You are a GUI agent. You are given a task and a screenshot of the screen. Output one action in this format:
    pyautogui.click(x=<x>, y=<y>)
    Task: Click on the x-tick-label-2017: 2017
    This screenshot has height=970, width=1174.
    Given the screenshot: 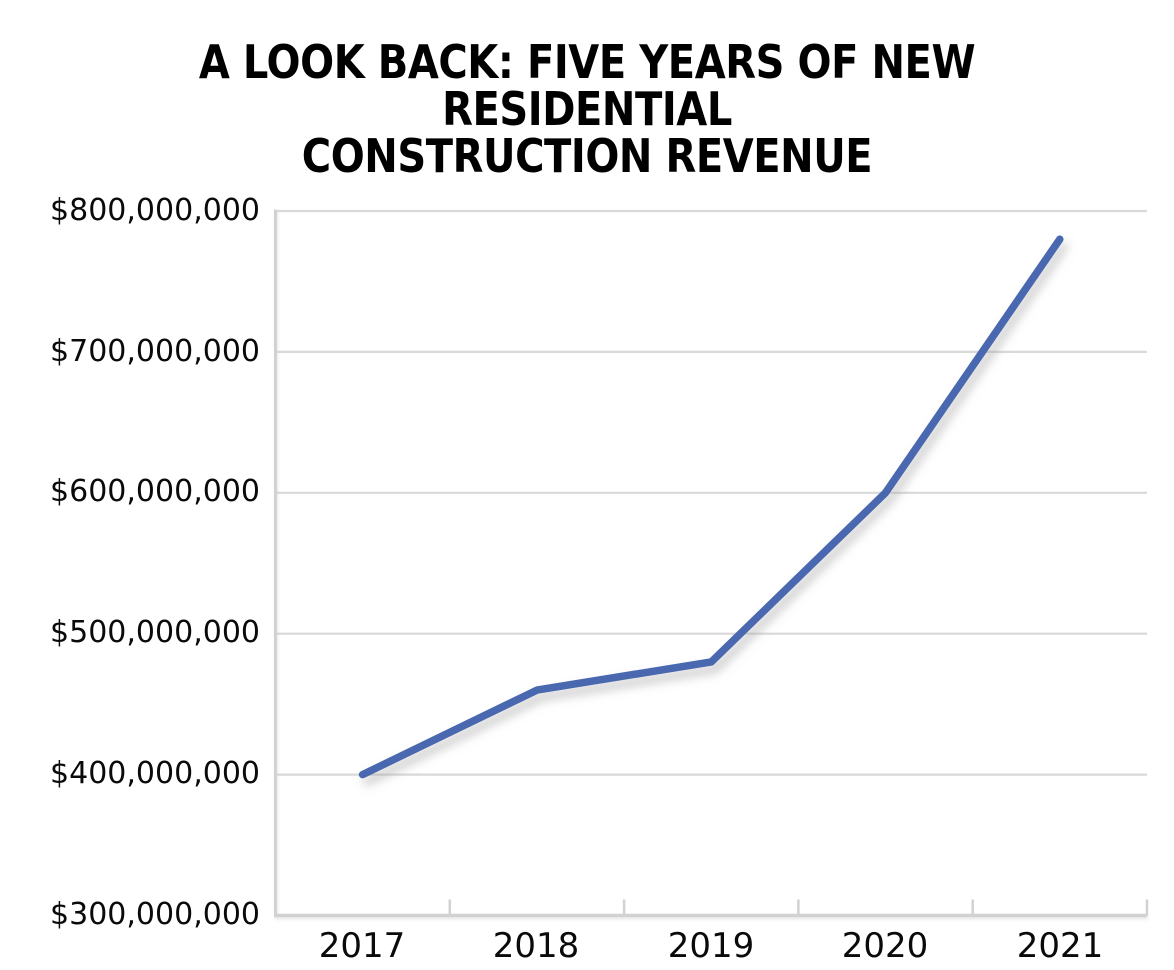 What is the action you would take?
    pyautogui.click(x=362, y=946)
    